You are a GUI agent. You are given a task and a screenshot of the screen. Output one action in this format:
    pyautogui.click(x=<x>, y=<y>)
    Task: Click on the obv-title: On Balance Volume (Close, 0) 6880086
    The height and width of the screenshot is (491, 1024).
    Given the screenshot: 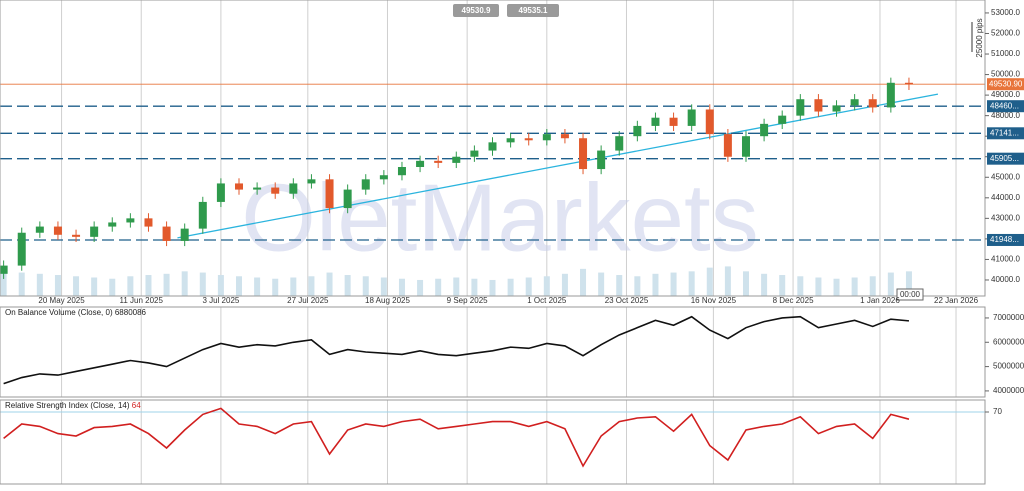 What is the action you would take?
    pyautogui.click(x=76, y=312)
    